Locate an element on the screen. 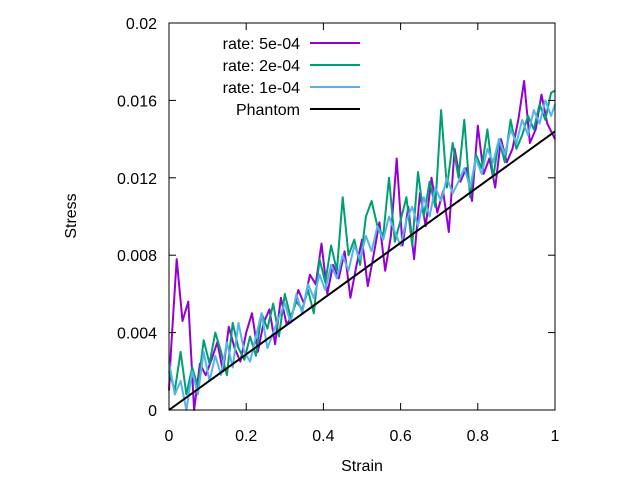 The width and height of the screenshot is (640, 480). y-tick-label: 0 is located at coordinates (152, 411).